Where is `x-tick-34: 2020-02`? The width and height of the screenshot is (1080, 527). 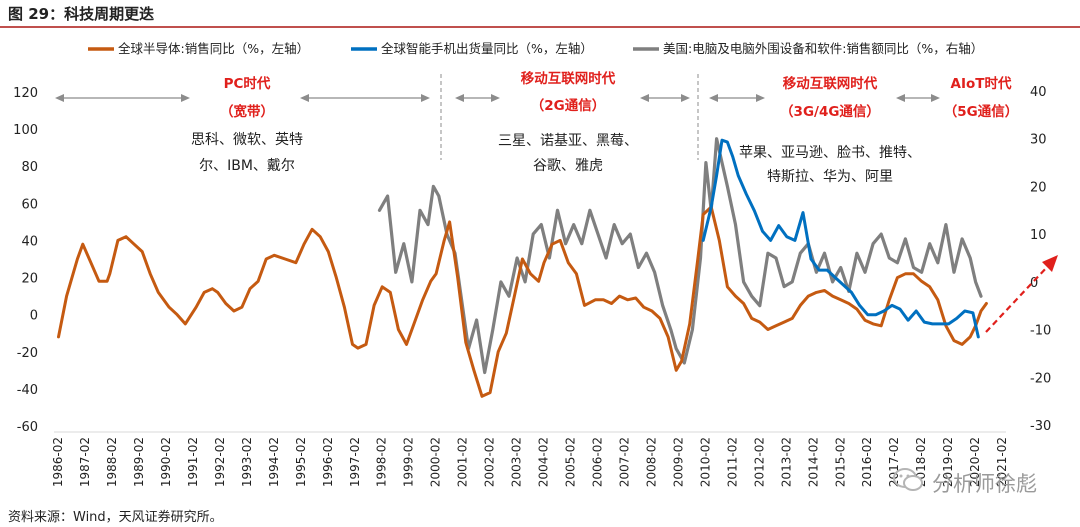 x-tick-34: 2020-02 is located at coordinates (975, 462).